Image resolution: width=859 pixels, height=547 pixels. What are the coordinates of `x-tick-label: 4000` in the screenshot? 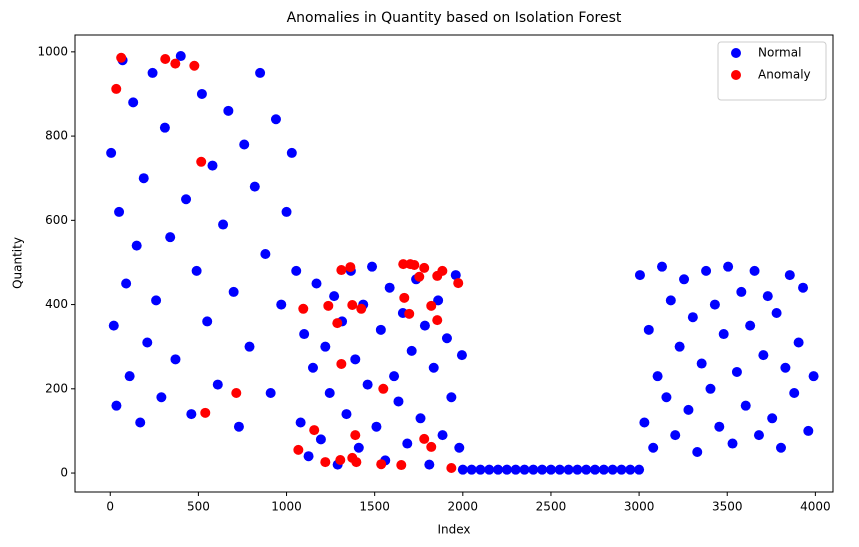 It's located at (815, 507).